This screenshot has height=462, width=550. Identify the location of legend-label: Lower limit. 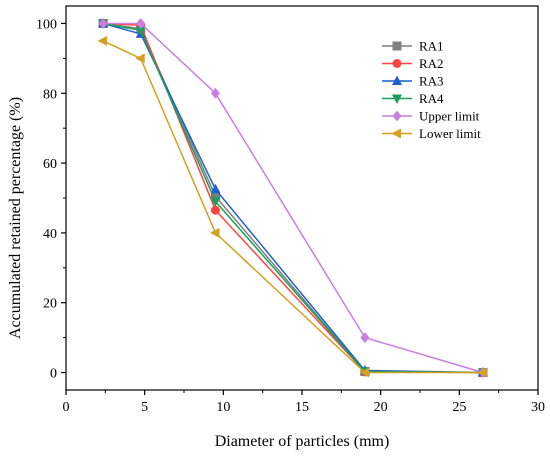
(450, 133).